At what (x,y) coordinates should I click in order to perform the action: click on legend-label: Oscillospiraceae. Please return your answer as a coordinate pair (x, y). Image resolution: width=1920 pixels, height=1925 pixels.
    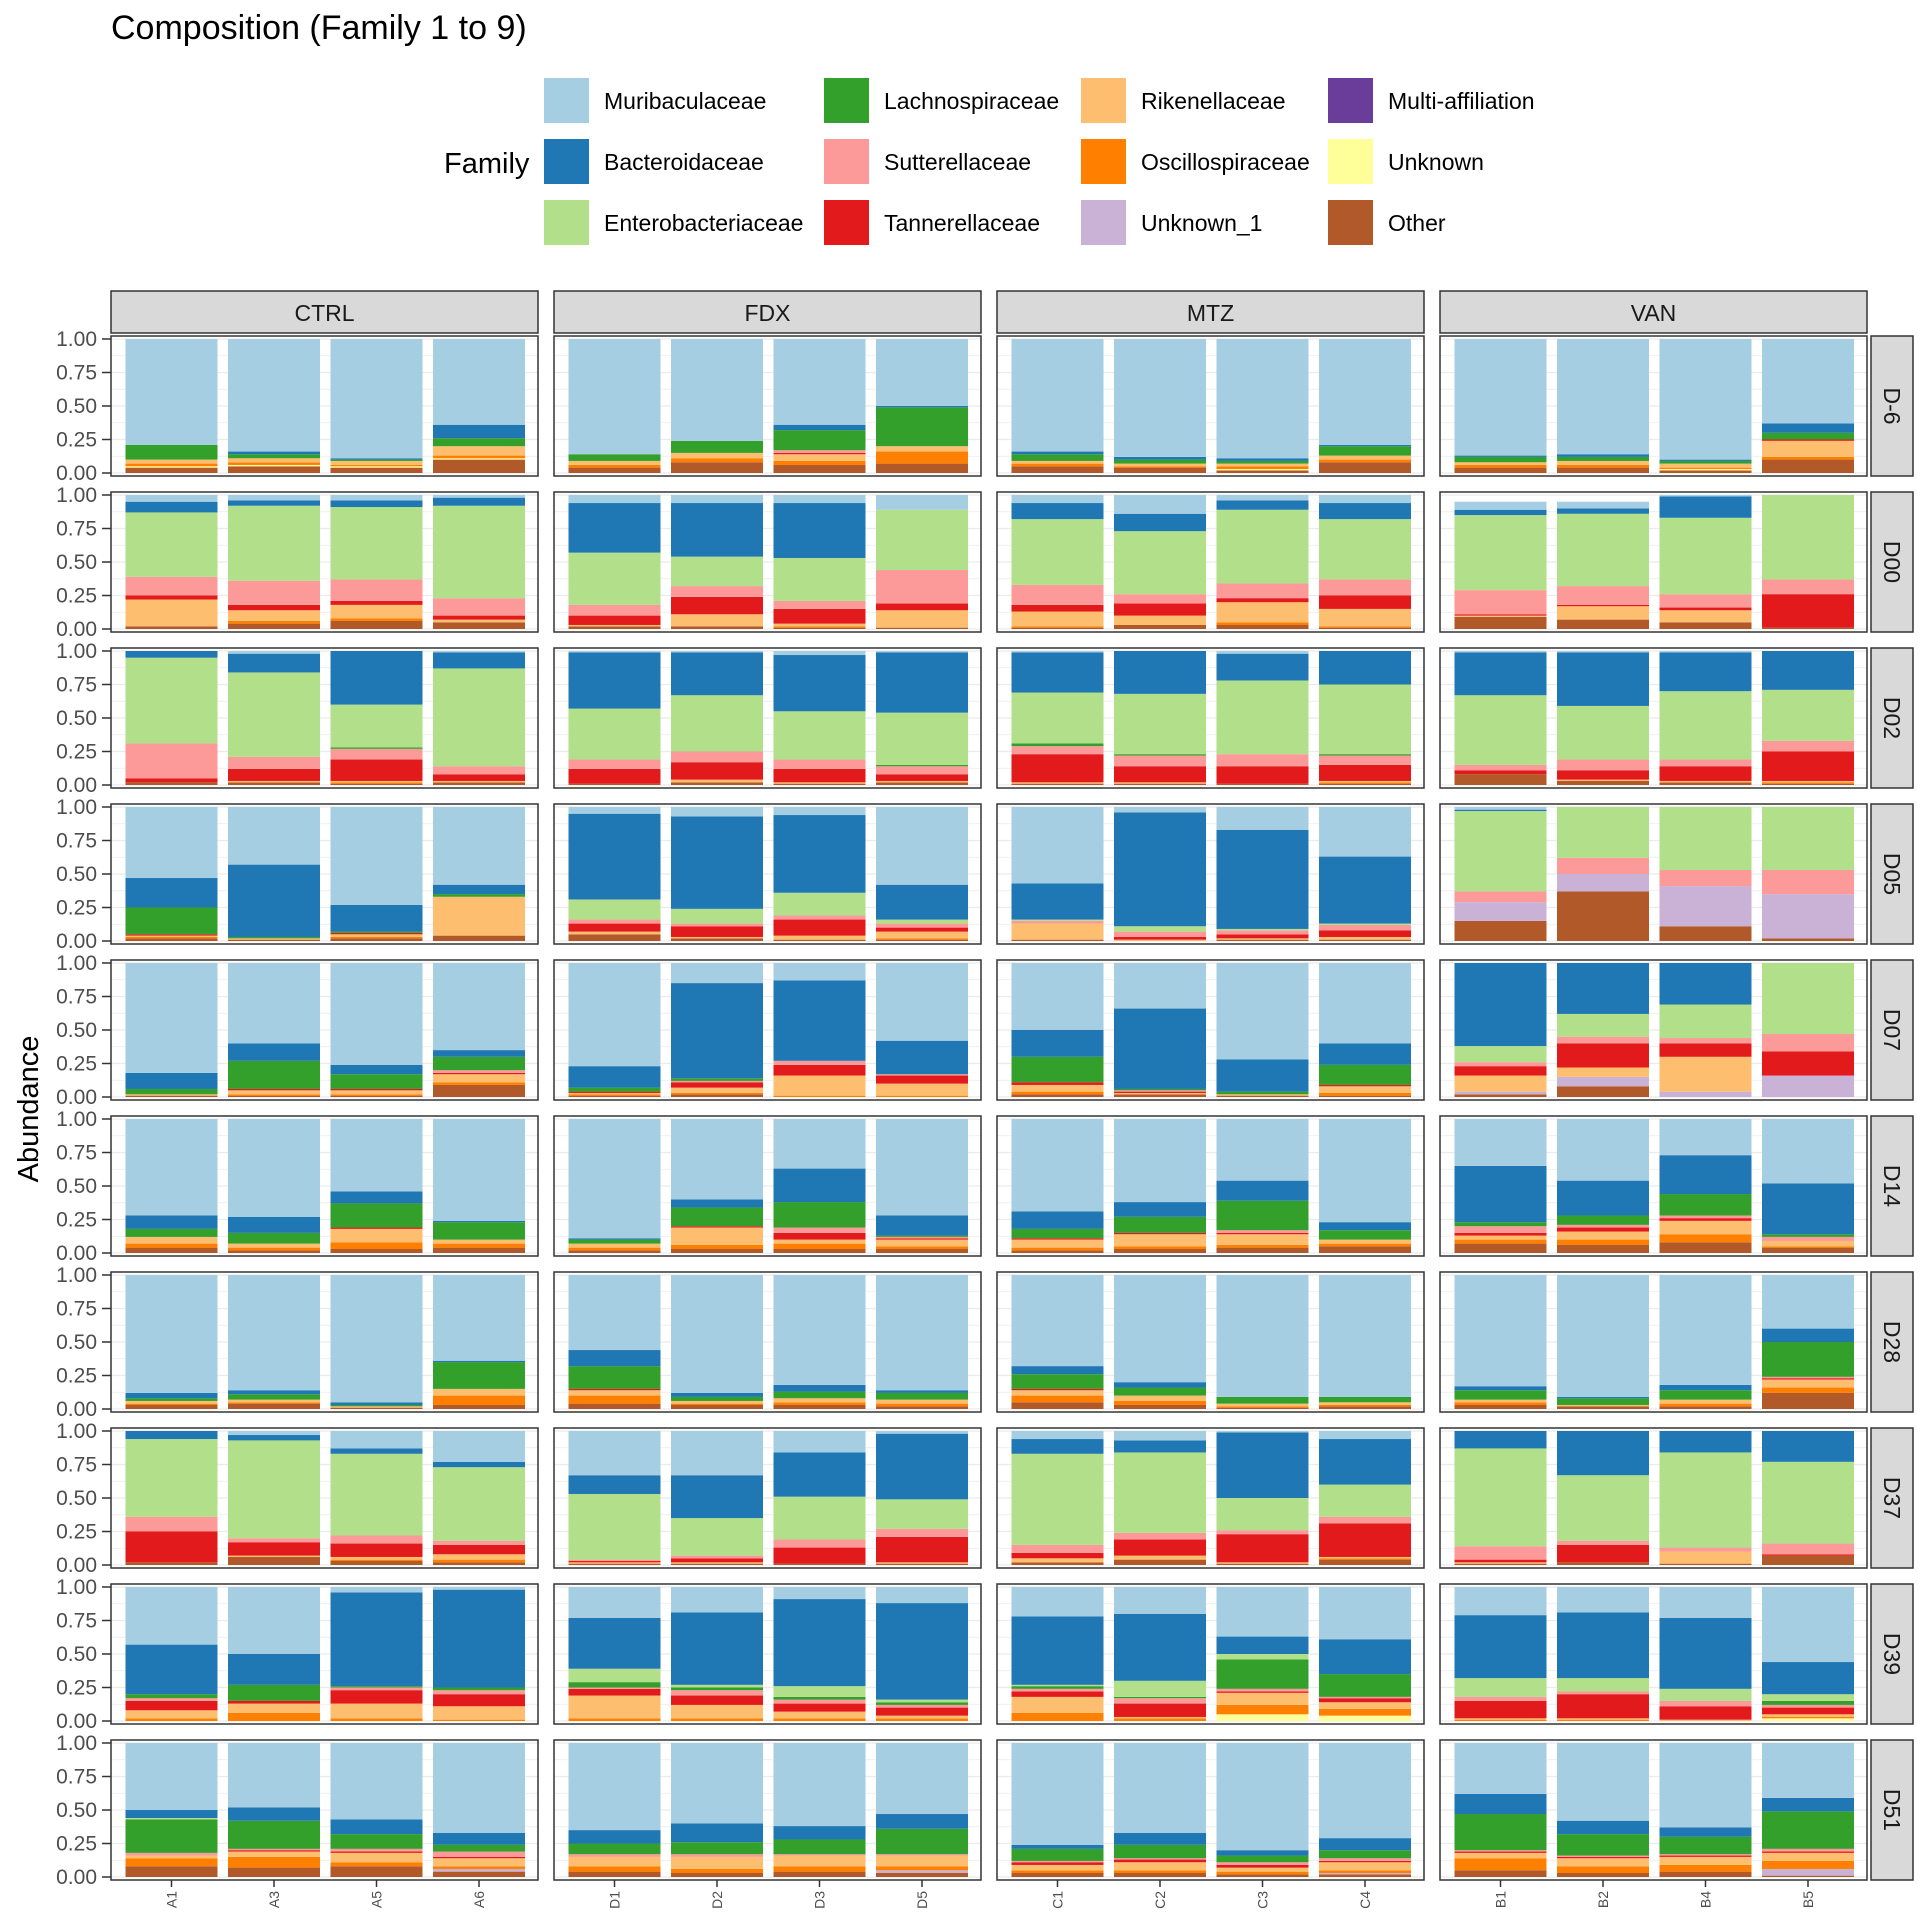
    Looking at the image, I should click on (1225, 162).